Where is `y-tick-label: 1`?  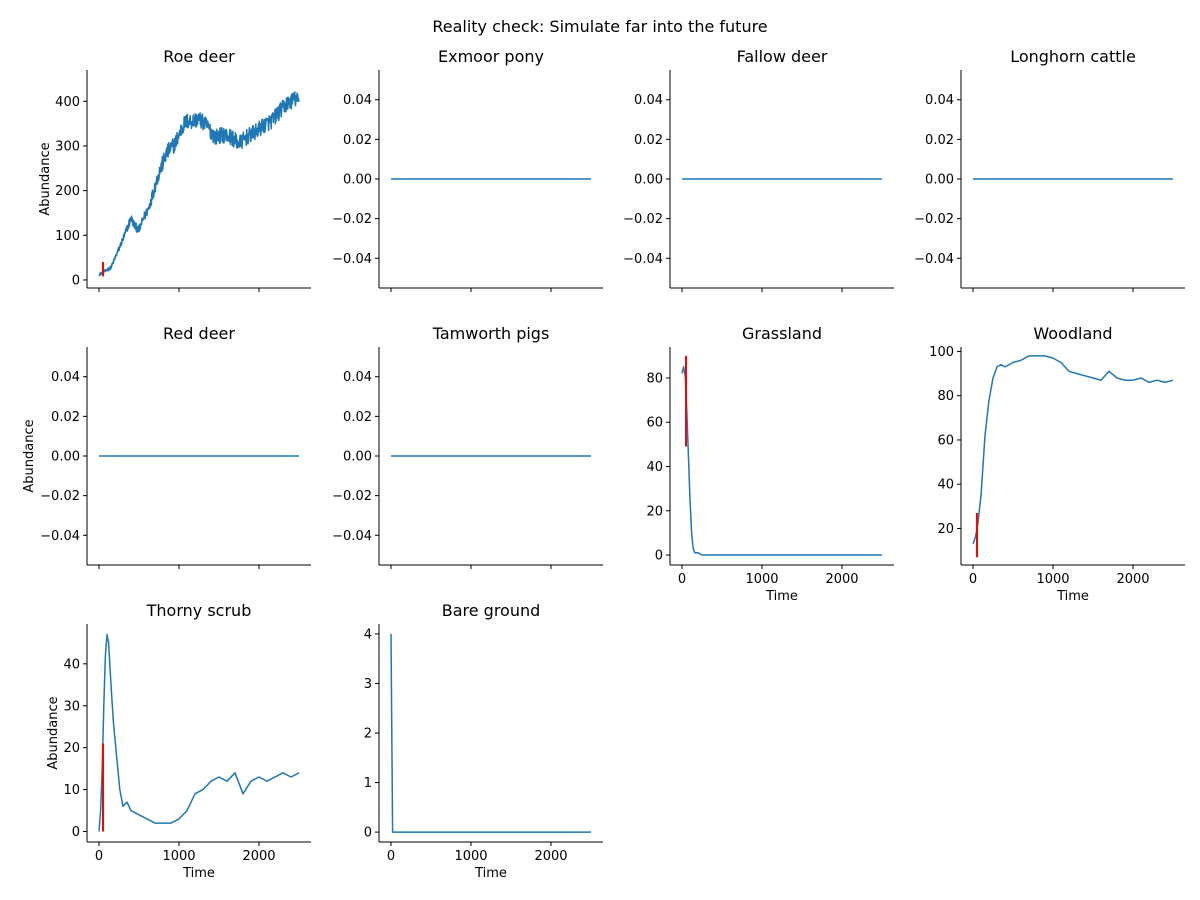 y-tick-label: 1 is located at coordinates (368, 783).